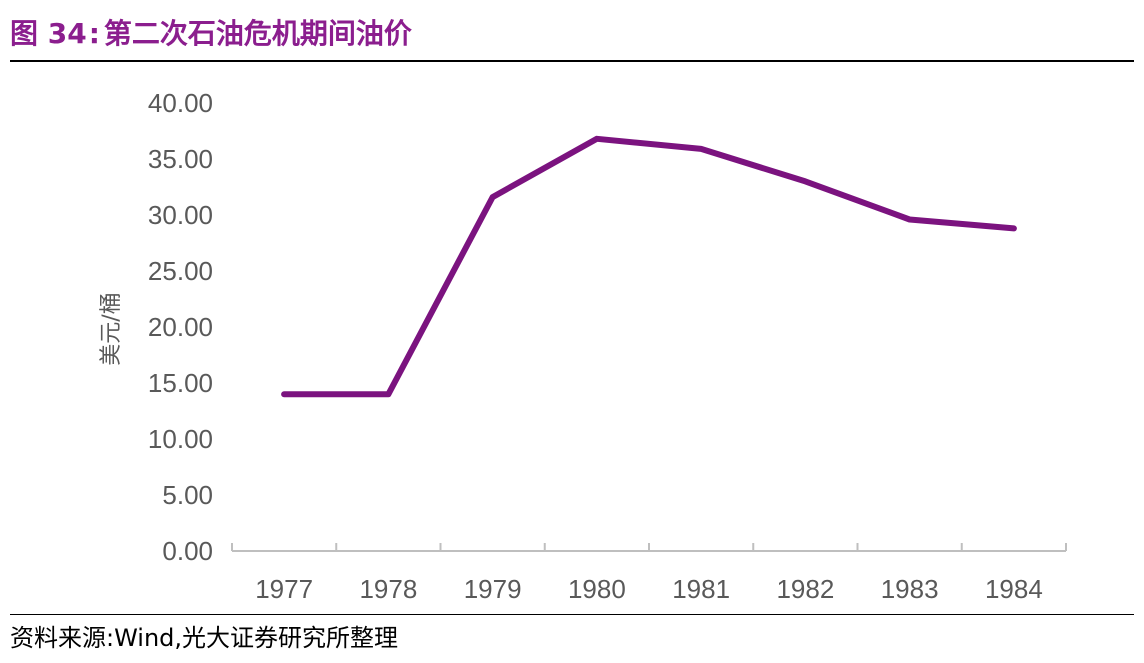  I want to click on source-note: 资料来源:Wind,光大证券研究所整理, so click(204, 638).